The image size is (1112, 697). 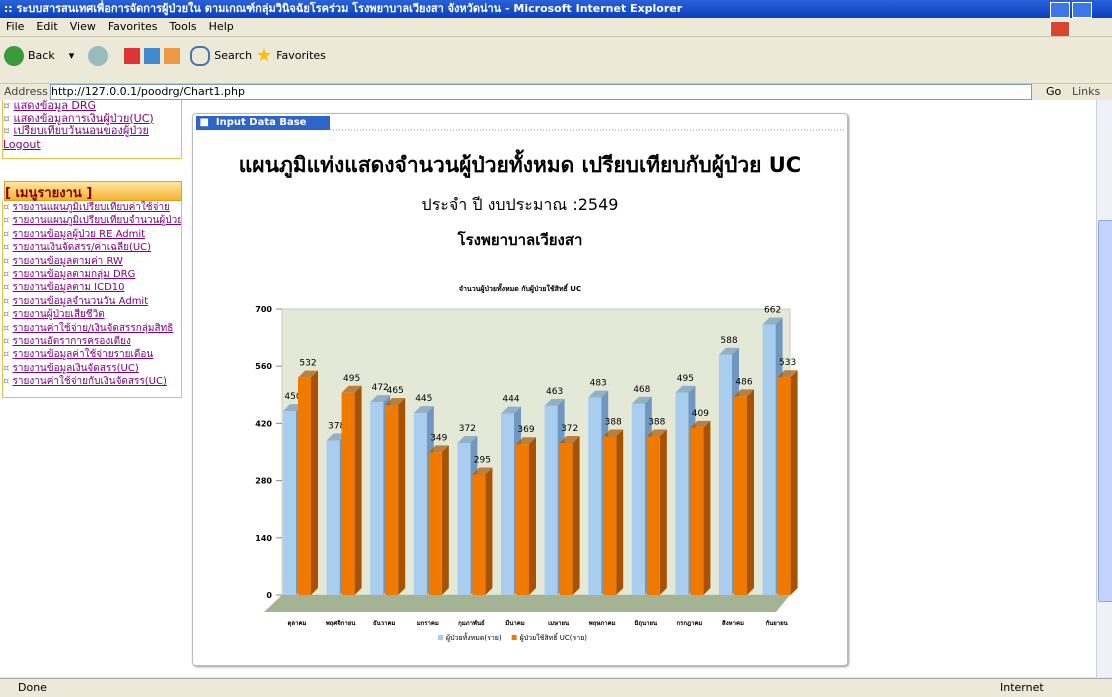 I want to click on sidebar-link: เปรียบเทียบวันนอนของผู้ป่วย, so click(x=81, y=131).